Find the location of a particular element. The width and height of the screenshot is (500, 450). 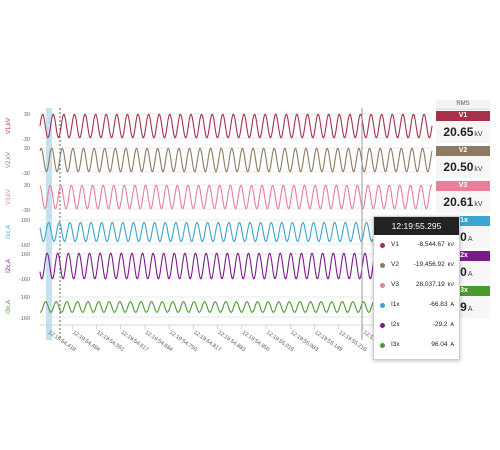

rms-v1-value: 20.65 is located at coordinates (458, 132).